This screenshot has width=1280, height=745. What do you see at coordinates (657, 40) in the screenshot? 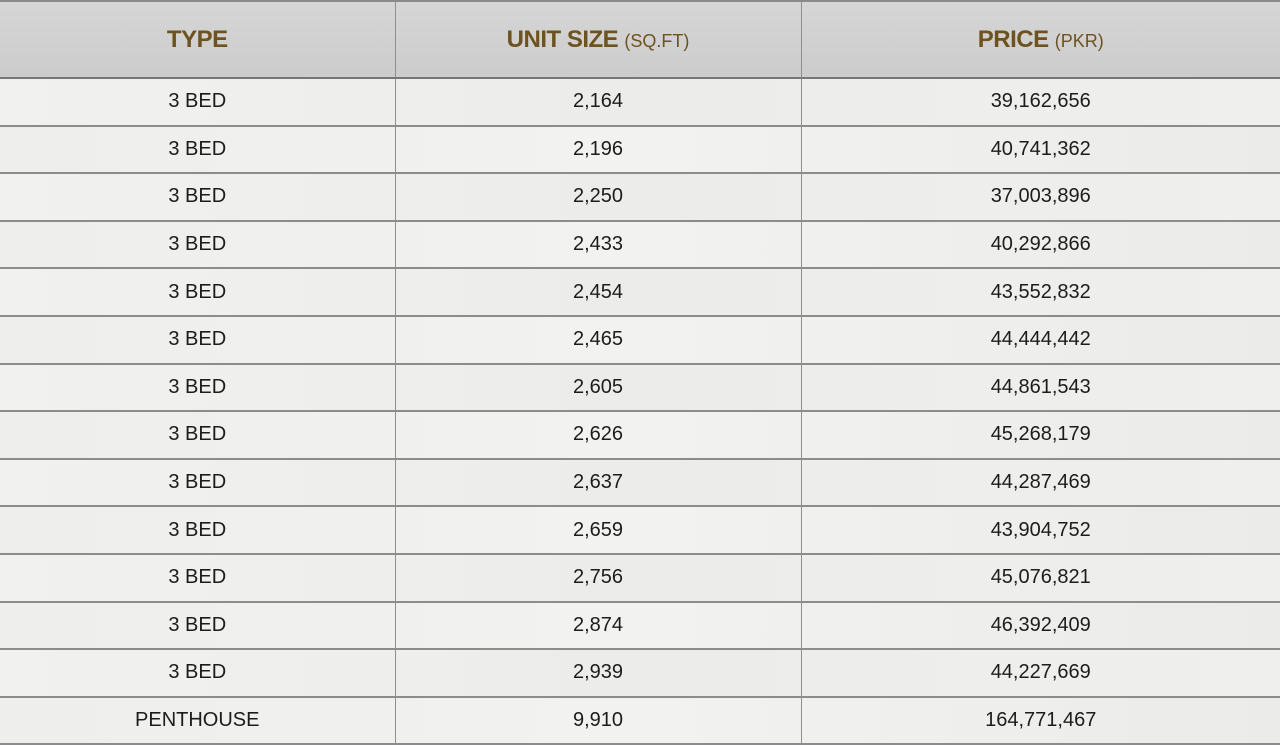
I see `header-unit-size-unit: (SQ.FT)` at bounding box center [657, 40].